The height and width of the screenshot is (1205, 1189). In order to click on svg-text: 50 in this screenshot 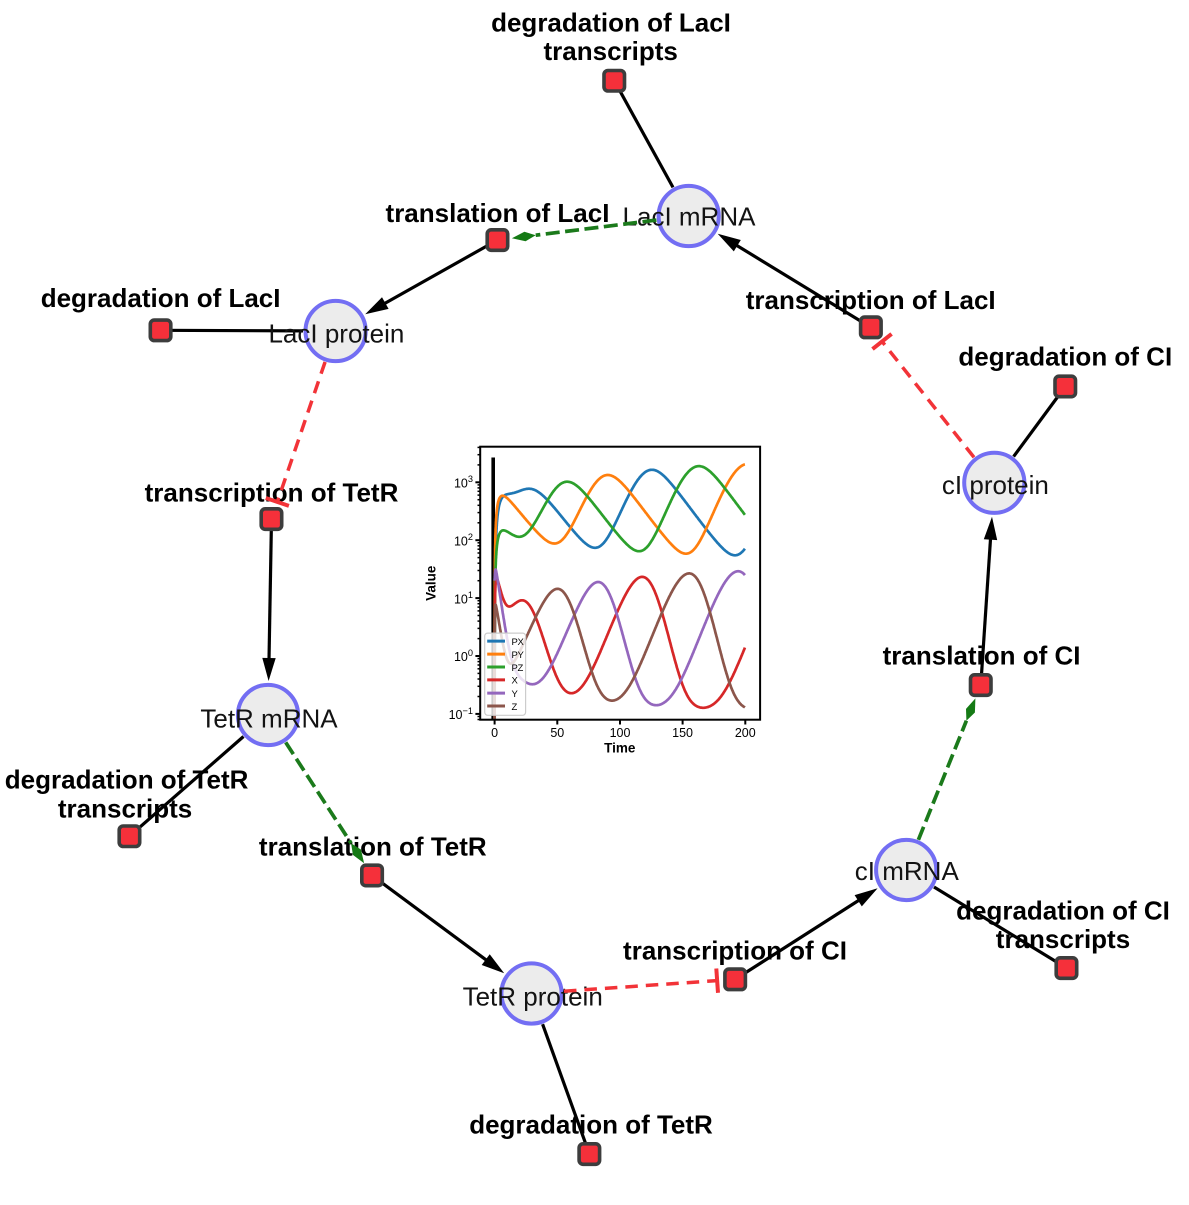, I will do `click(557, 733)`.